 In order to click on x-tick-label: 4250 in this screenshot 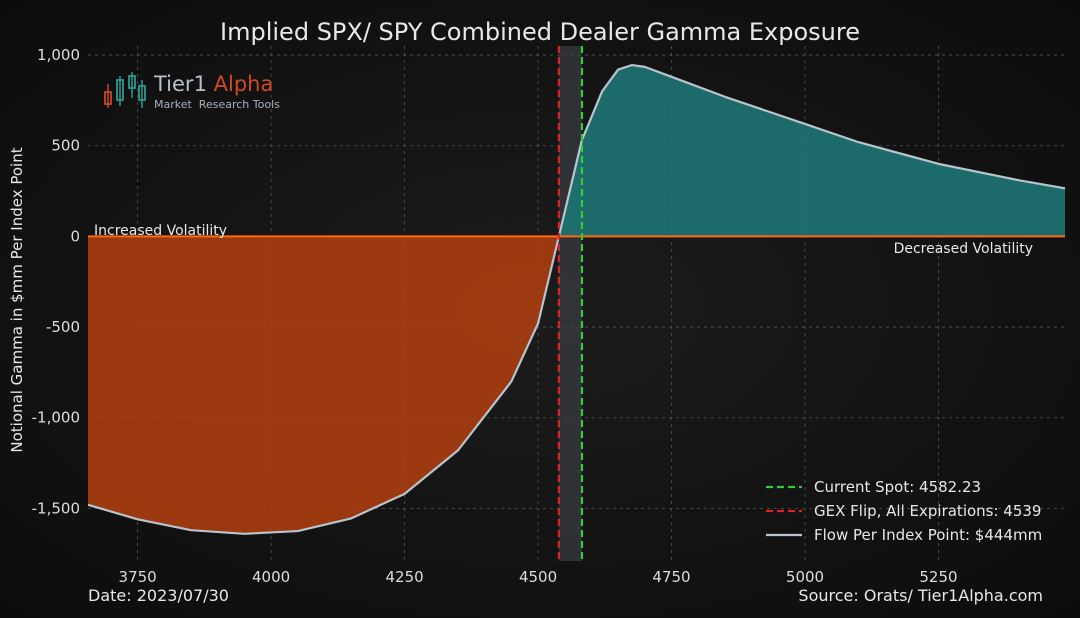, I will do `click(404, 577)`.